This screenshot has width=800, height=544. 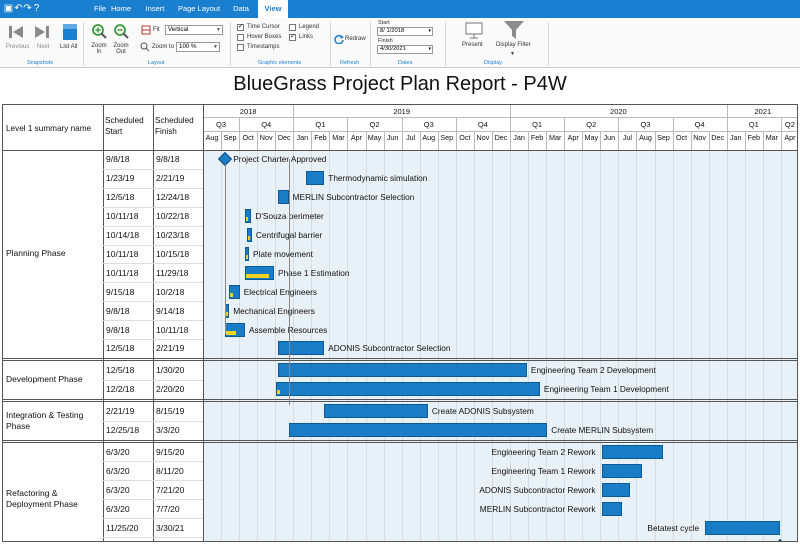 What do you see at coordinates (36, 8) in the screenshot?
I see `help-icon: ?` at bounding box center [36, 8].